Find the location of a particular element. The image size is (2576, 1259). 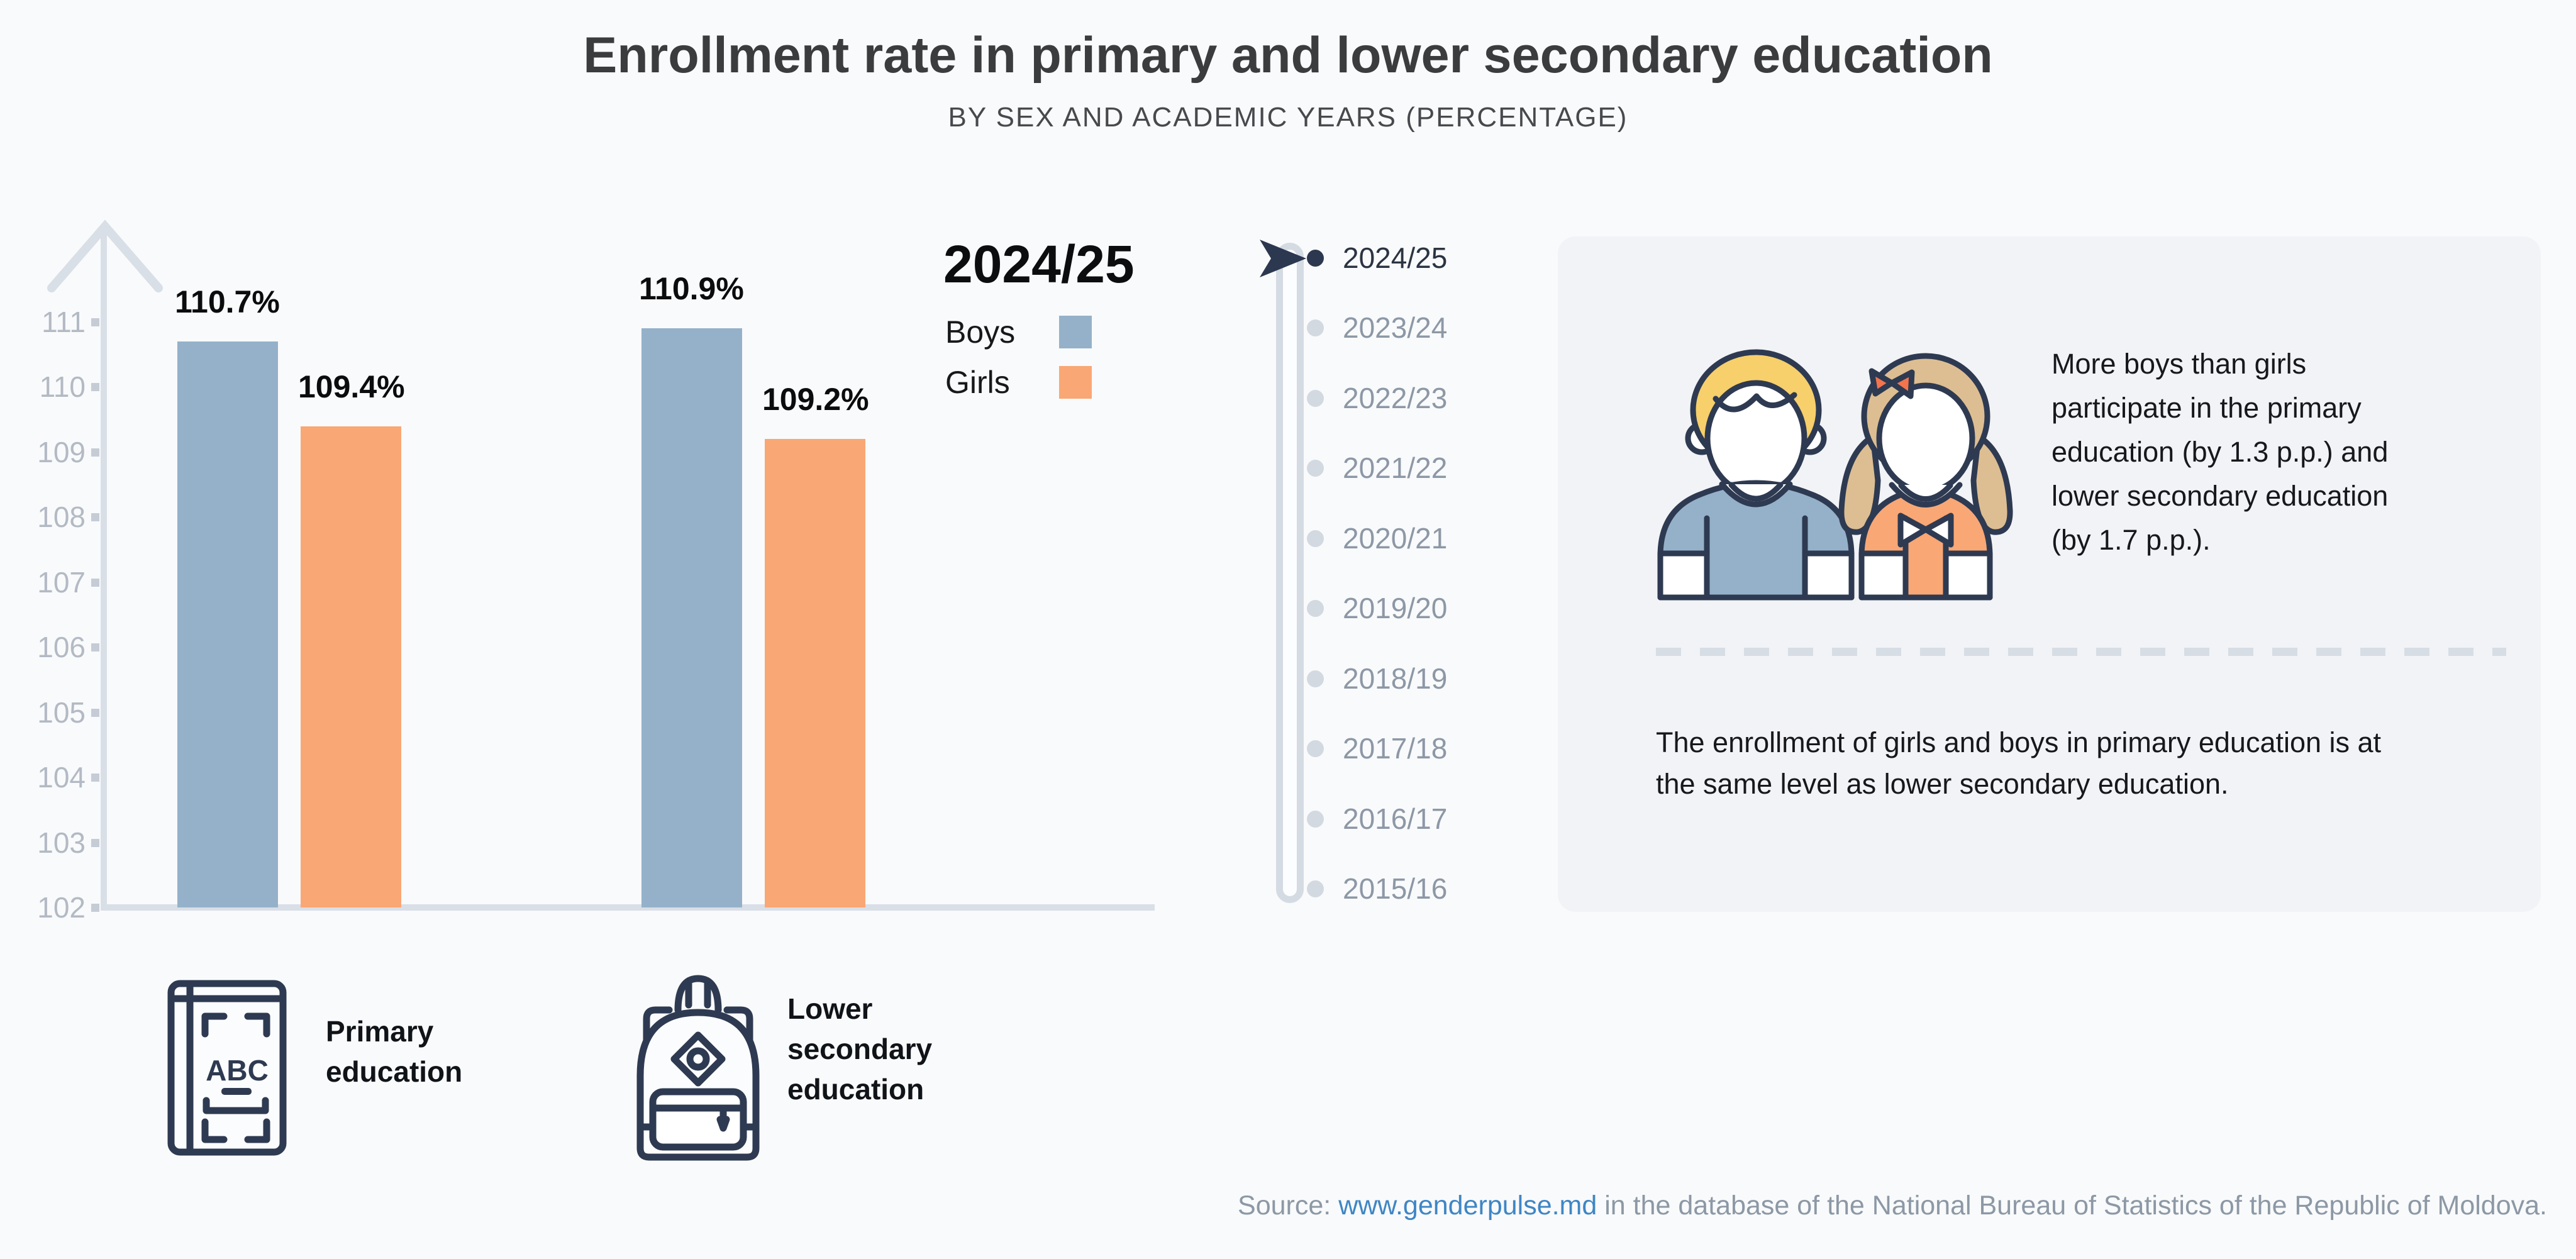

year-item: 2019/20 is located at coordinates (1377, 608).